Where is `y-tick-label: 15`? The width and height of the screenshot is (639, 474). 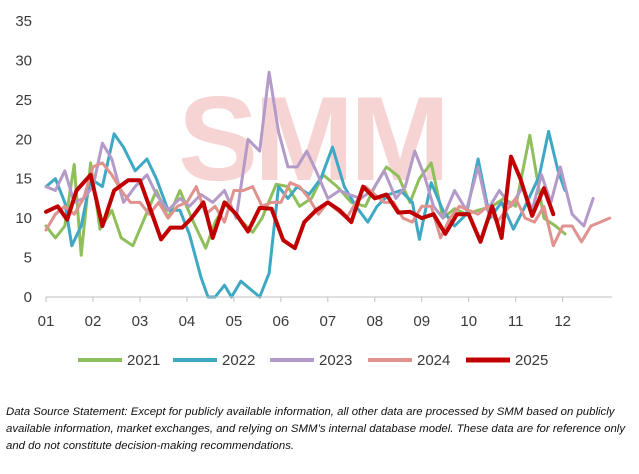 y-tick-label: 15 is located at coordinates (23, 179).